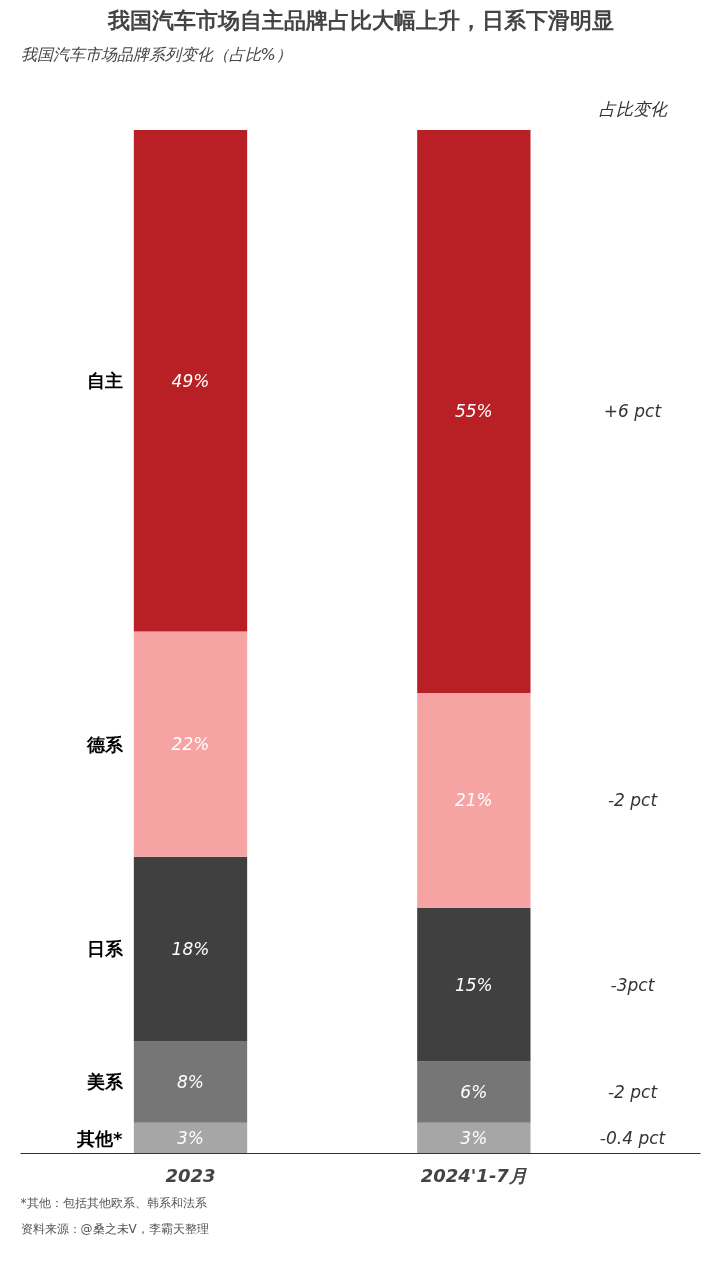  I want to click on series-label: 其他*, so click(100, 1138).